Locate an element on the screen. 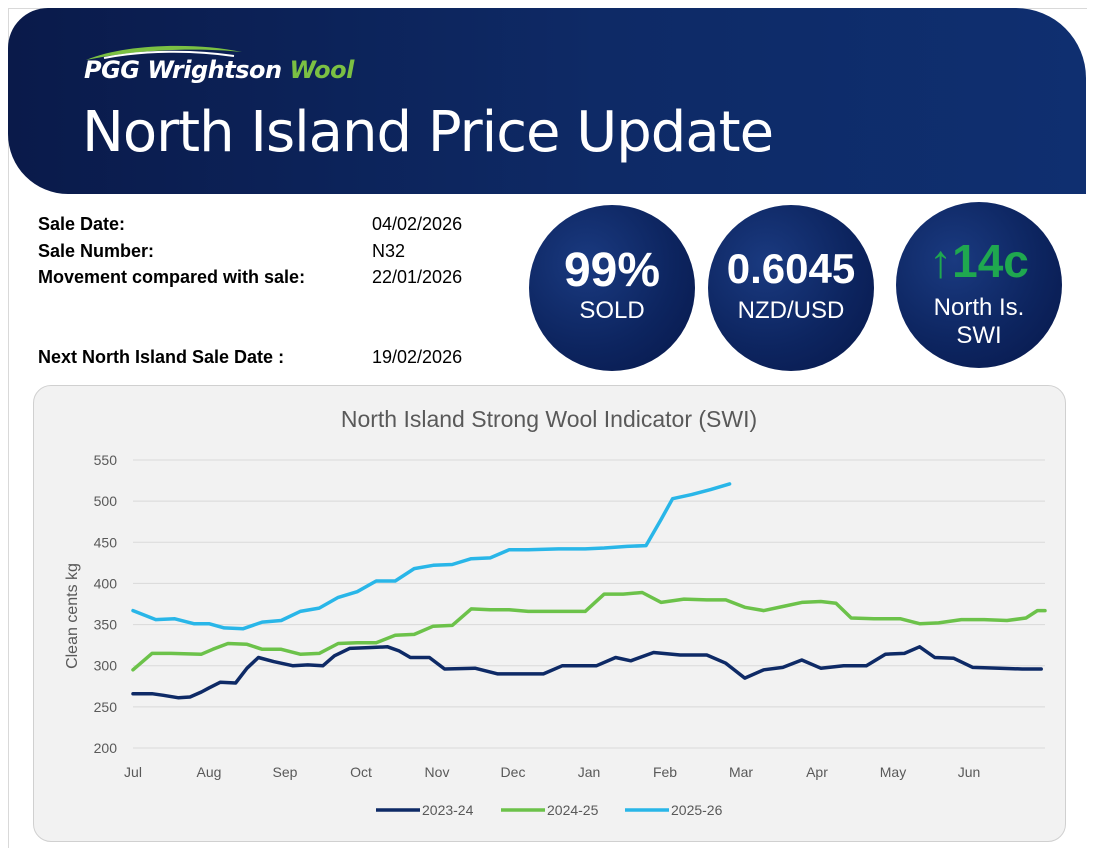 This screenshot has height=848, width=1099. logo-text: PGG Wrightson Wool is located at coordinates (219, 70).